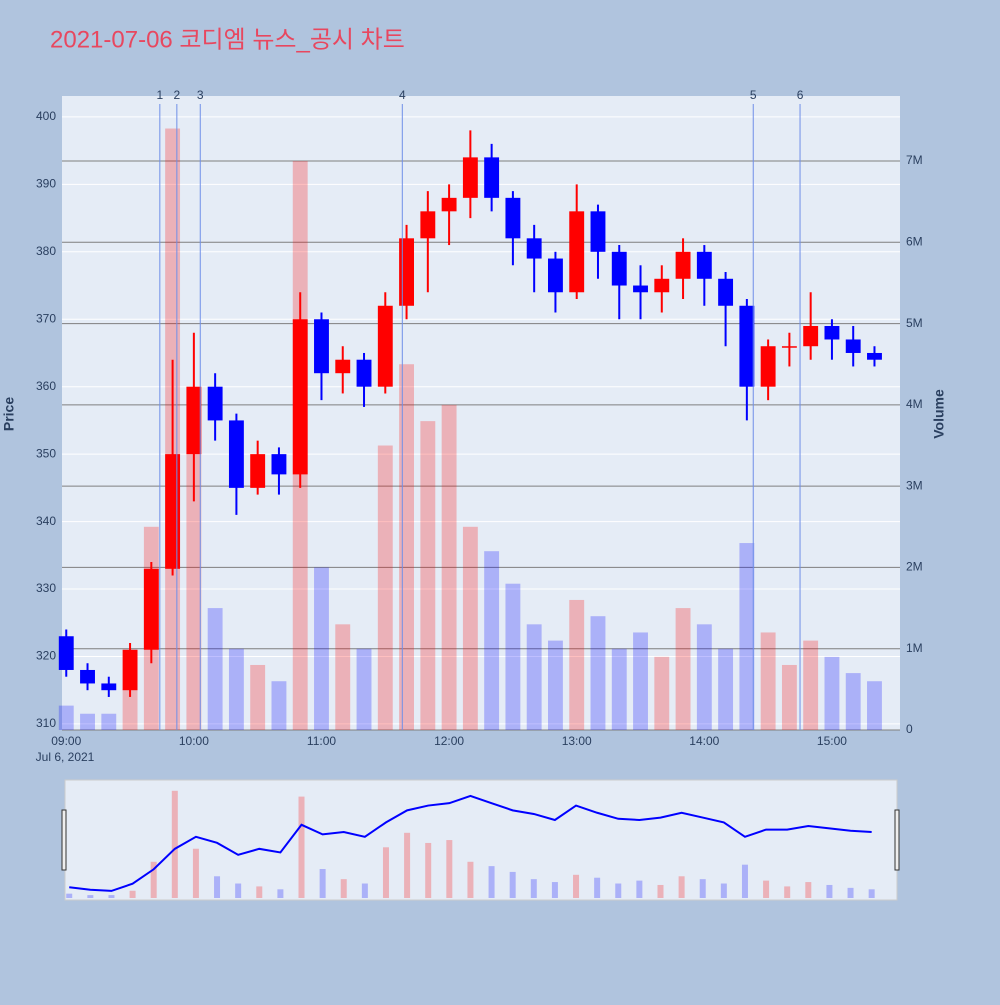 The height and width of the screenshot is (1005, 1000). What do you see at coordinates (177, 95) in the screenshot?
I see `event-label: 2` at bounding box center [177, 95].